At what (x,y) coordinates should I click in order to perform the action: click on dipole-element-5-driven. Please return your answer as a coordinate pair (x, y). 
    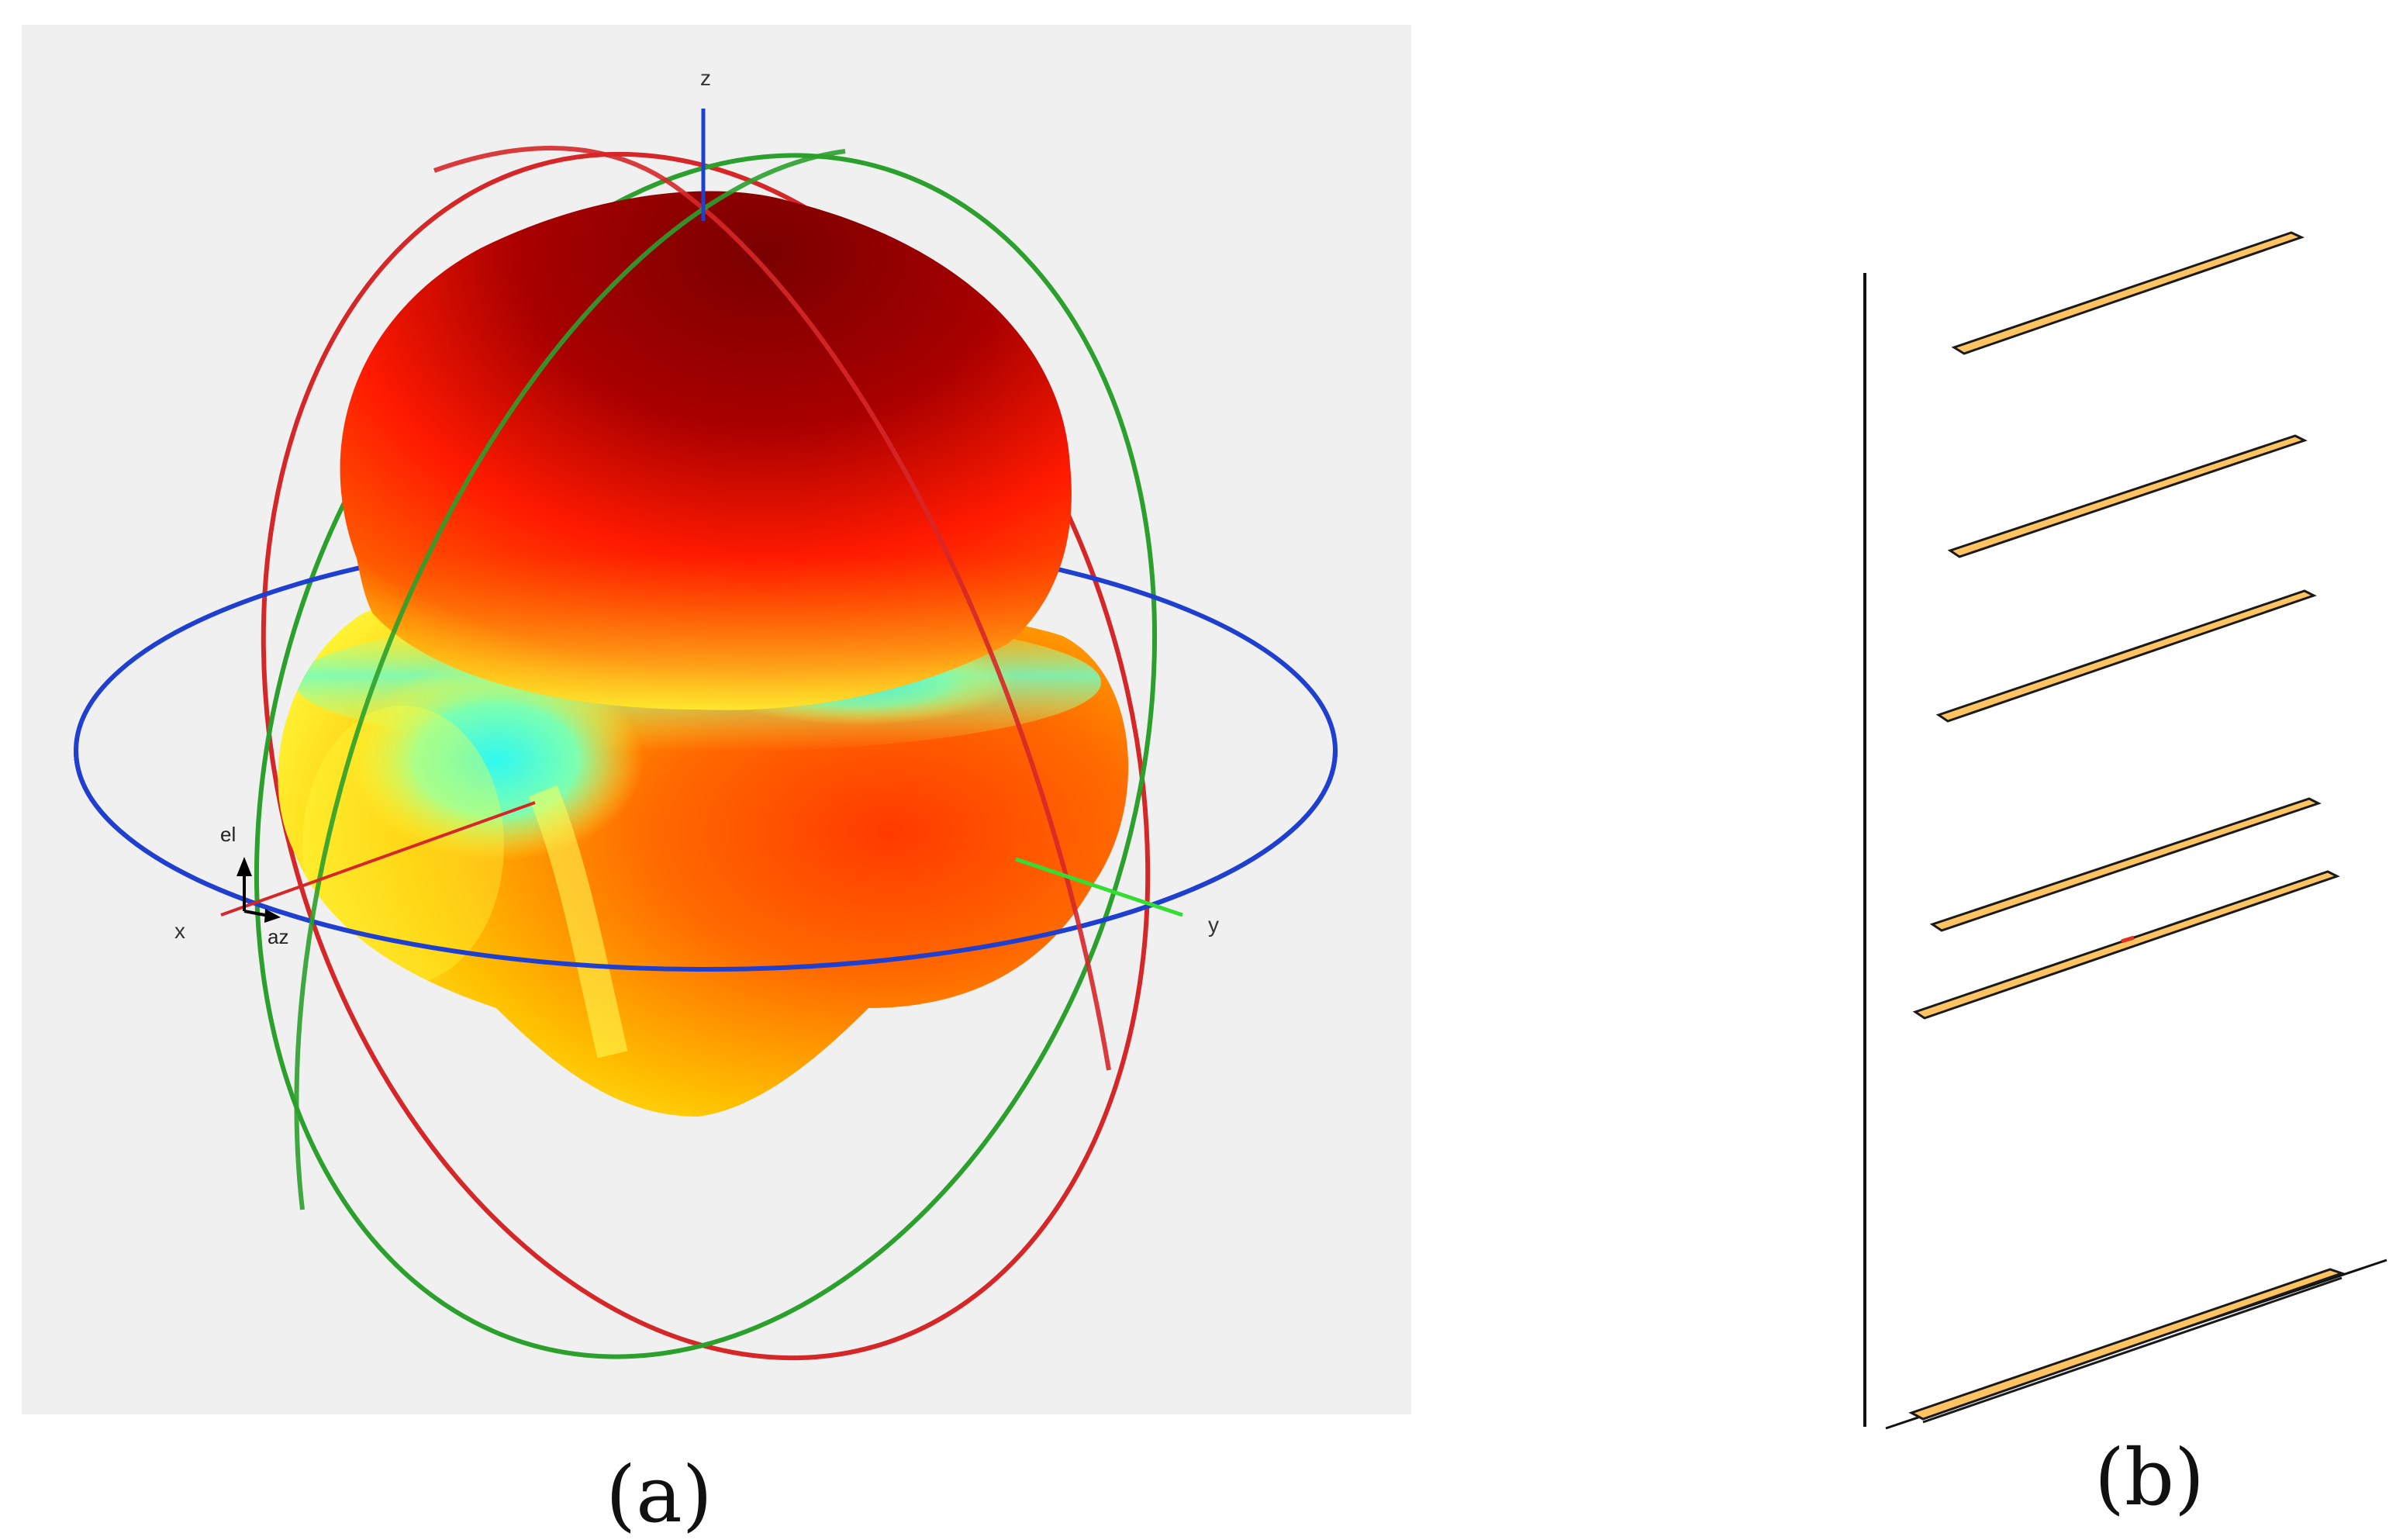
    Looking at the image, I should click on (2126, 945).